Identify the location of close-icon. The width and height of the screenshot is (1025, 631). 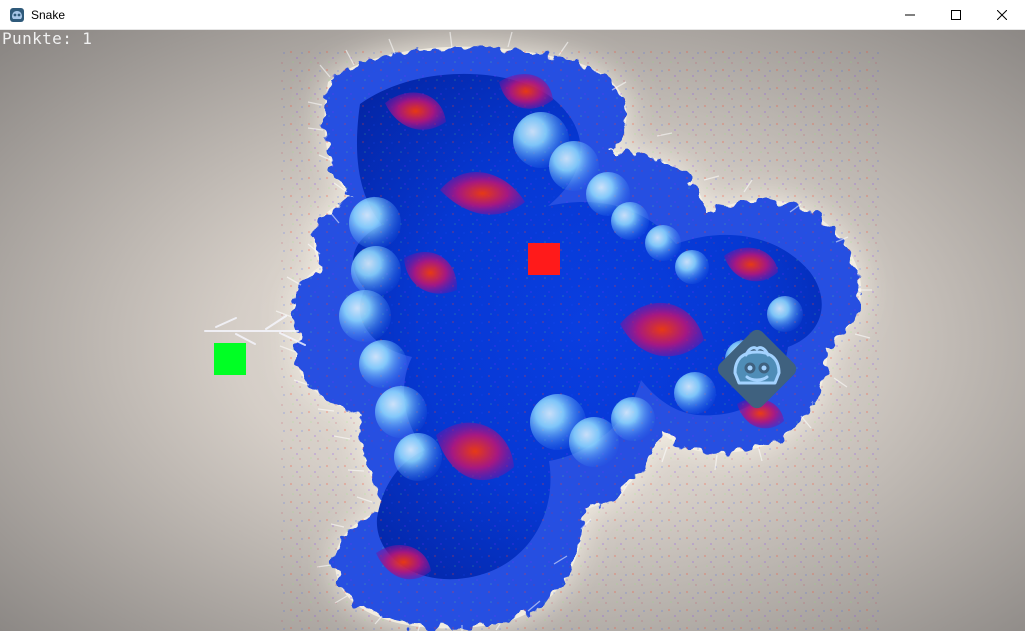
(1002, 15).